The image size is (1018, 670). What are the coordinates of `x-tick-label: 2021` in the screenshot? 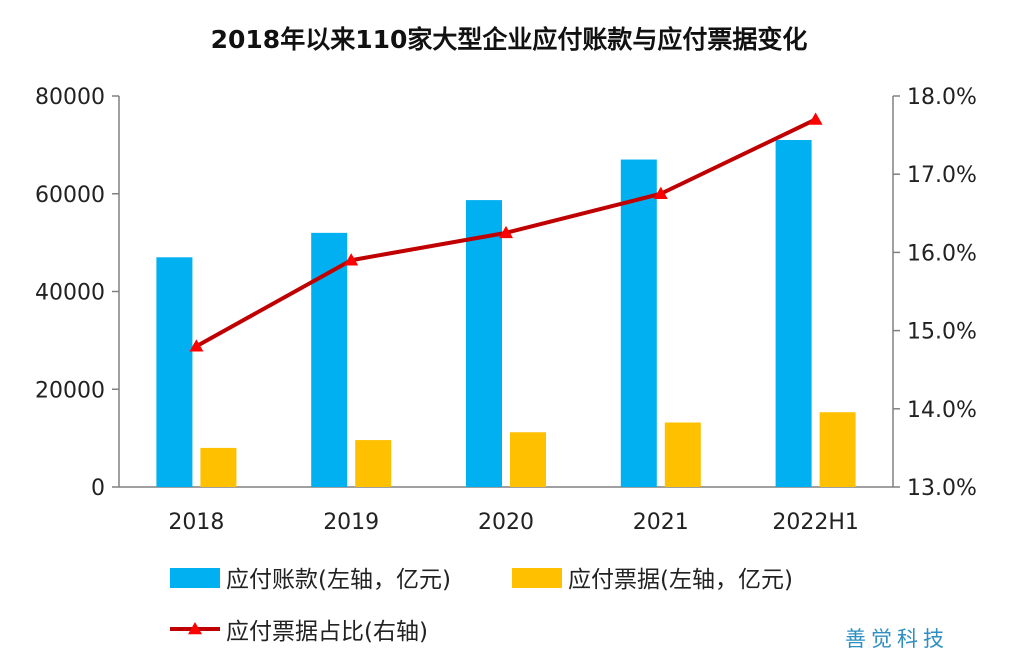 It's located at (661, 522).